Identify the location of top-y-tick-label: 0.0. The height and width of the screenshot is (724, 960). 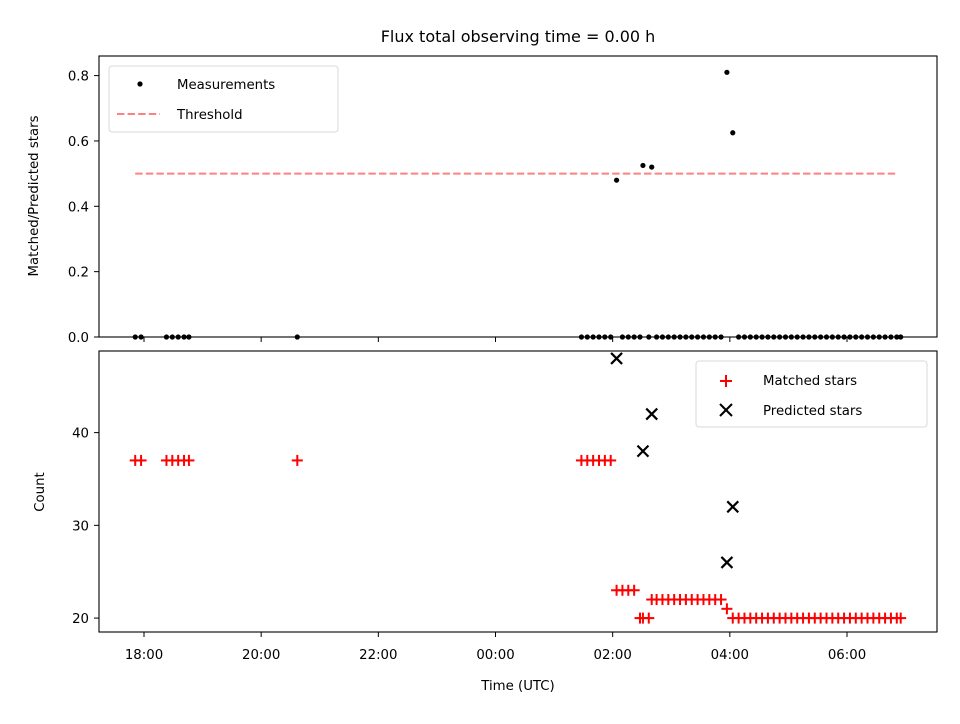
(78, 338).